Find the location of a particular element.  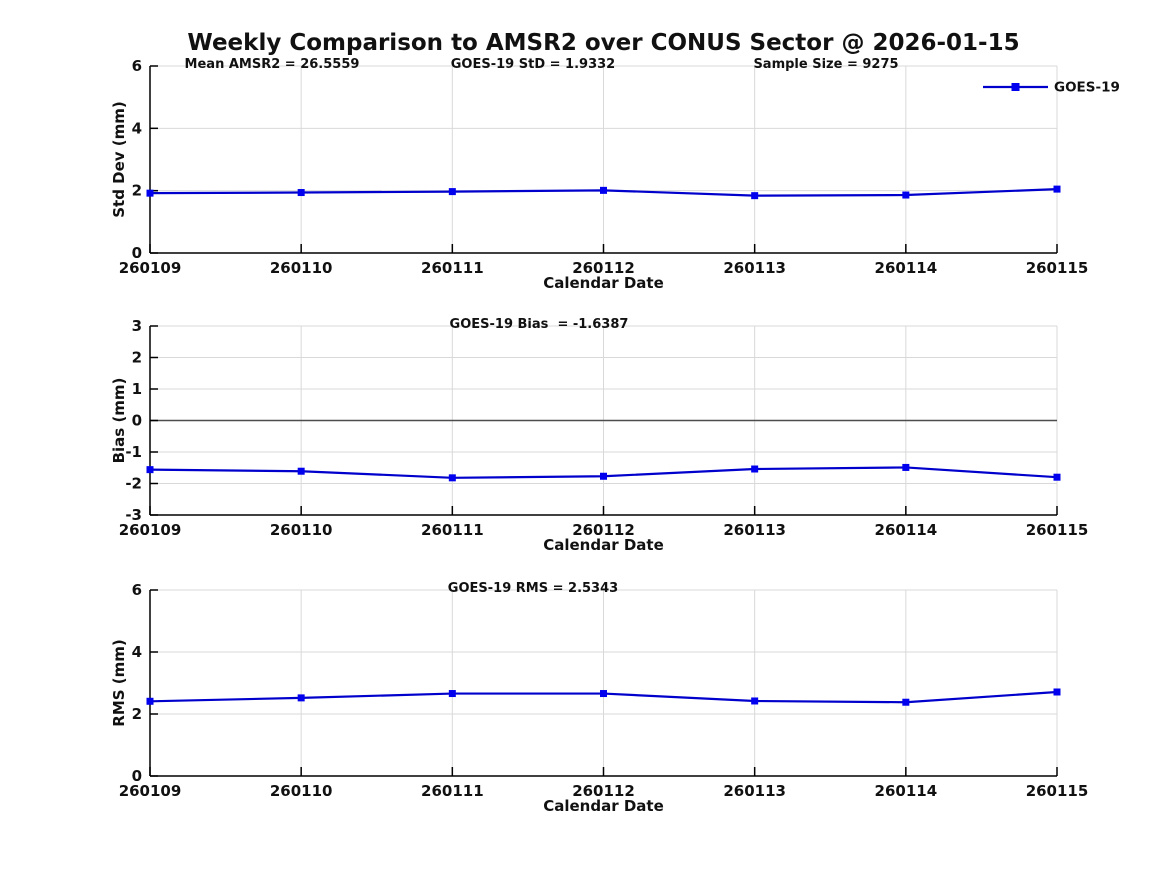

y-tick-label: 3 is located at coordinates (137, 326).